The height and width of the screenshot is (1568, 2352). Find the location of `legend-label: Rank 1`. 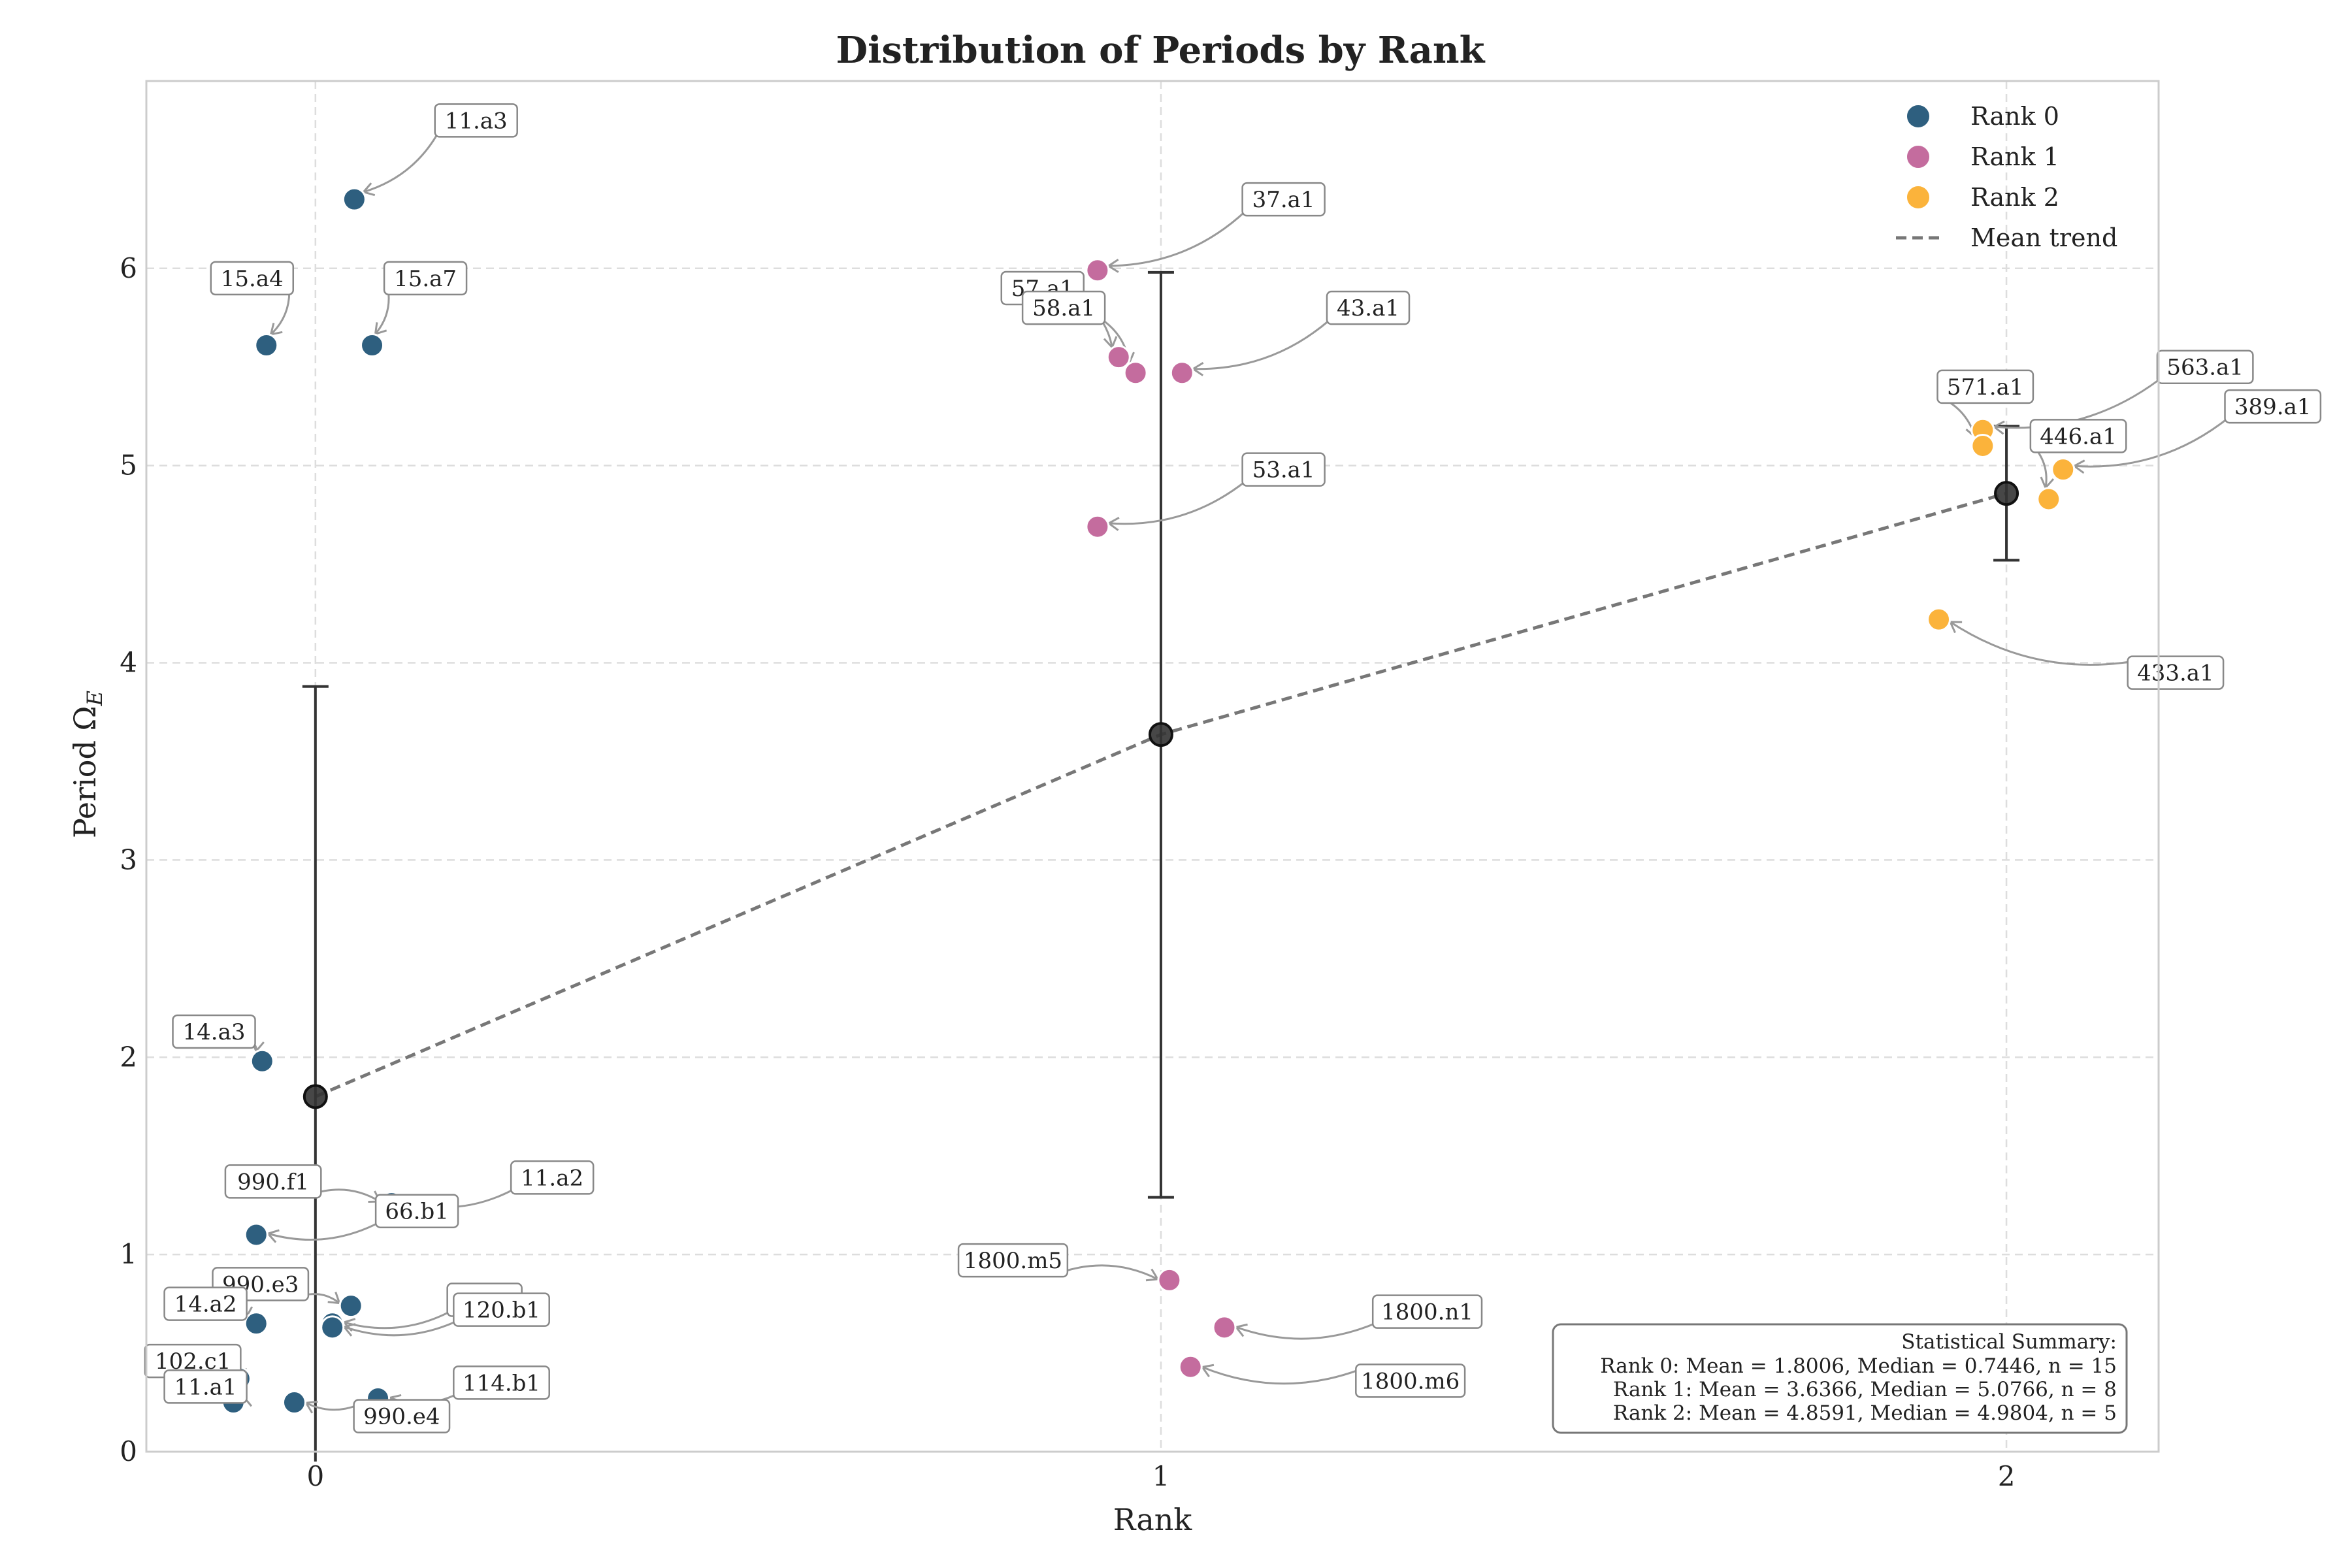

legend-label: Rank 1 is located at coordinates (2014, 156).